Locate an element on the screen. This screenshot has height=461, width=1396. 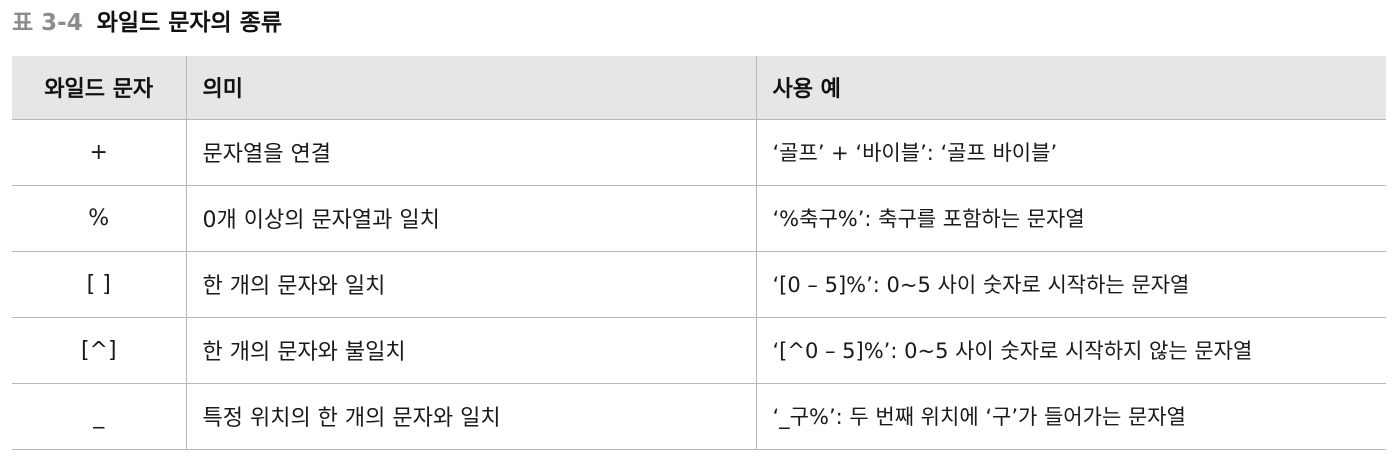
meaning-cell: 문자열을 연결 is located at coordinates (470, 151).